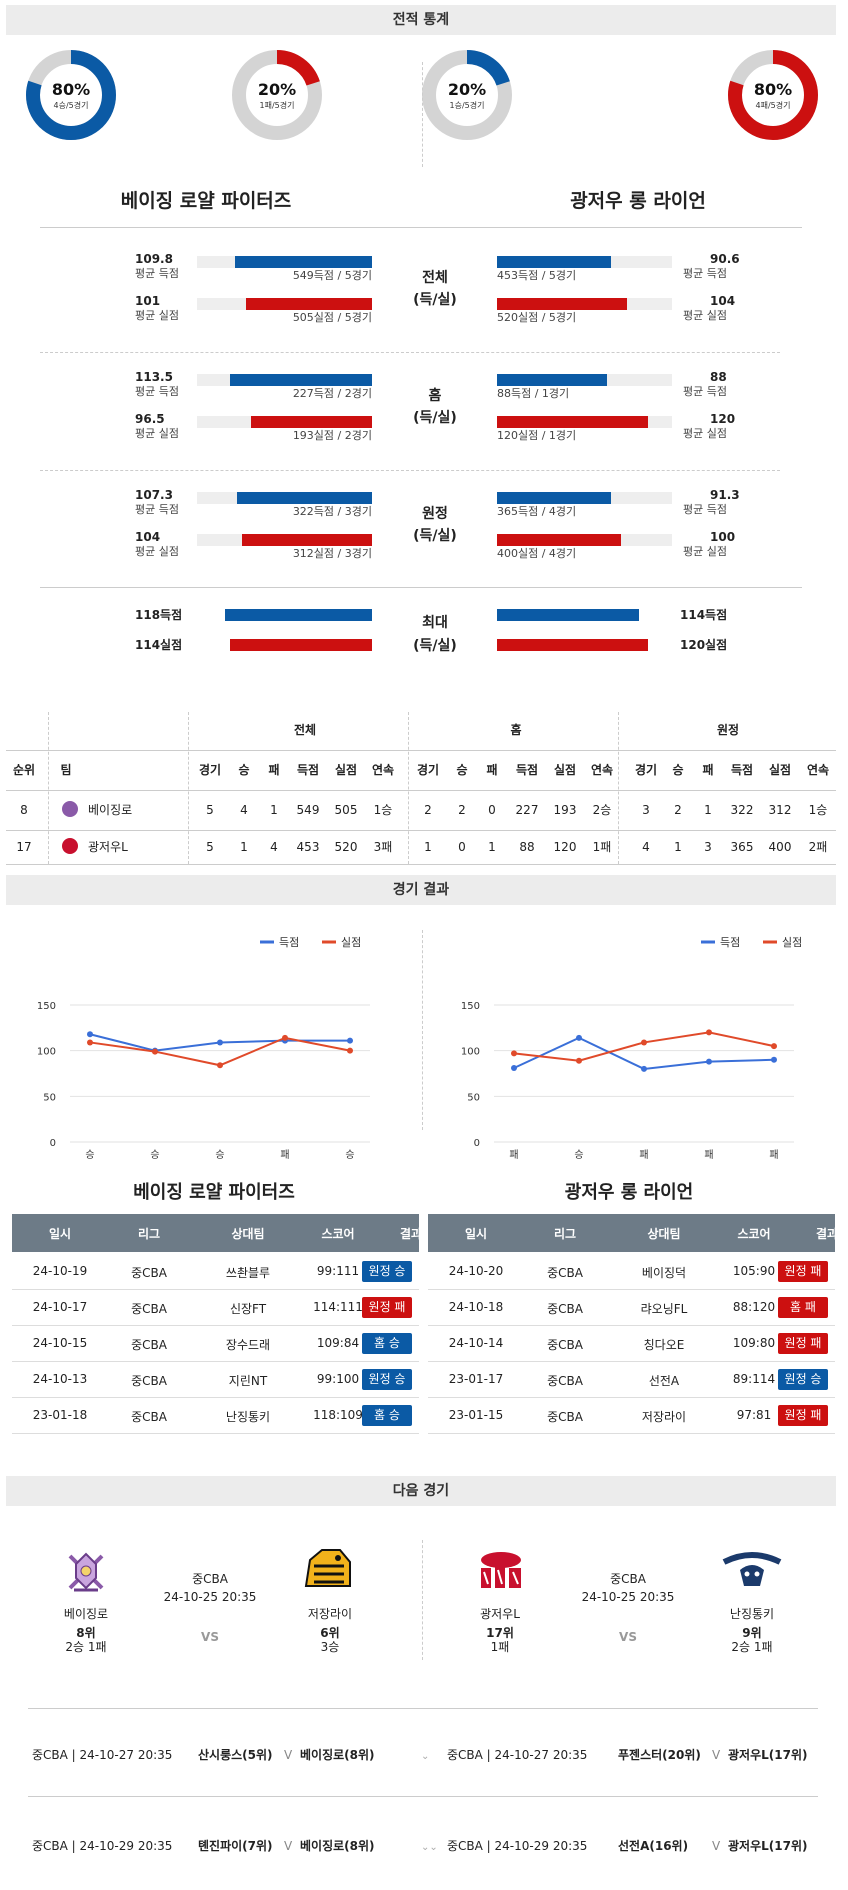  Describe the element at coordinates (346, 770) in the screenshot. I see `standings-col-header: 실점` at that location.